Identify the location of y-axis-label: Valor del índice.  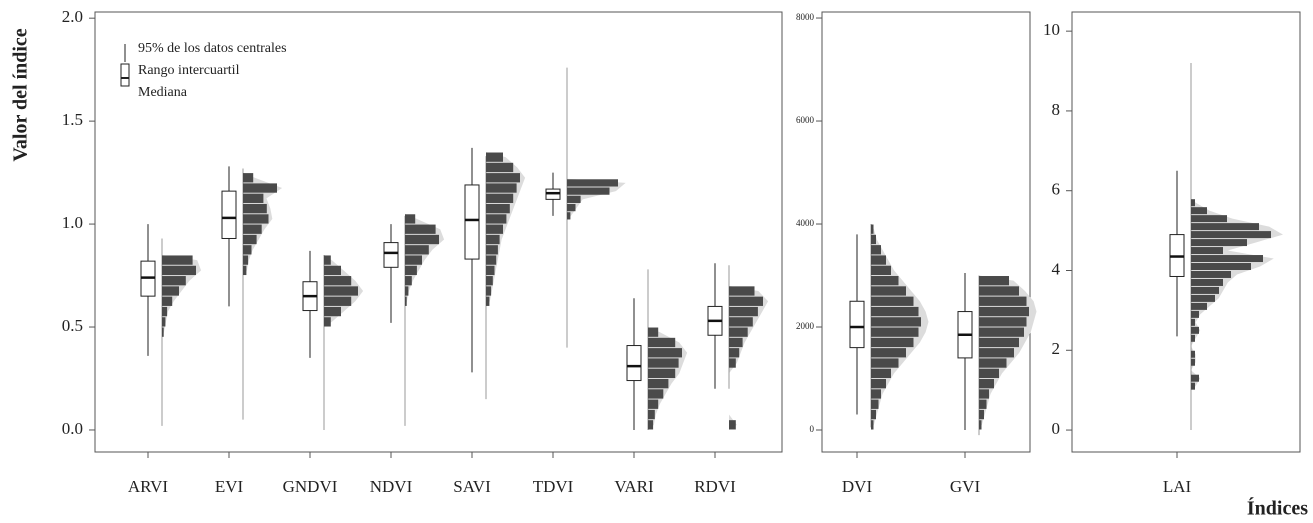
(21, 94).